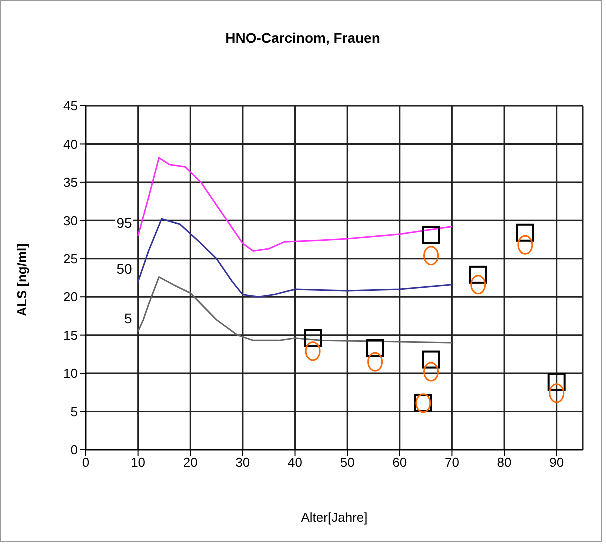  I want to click on y-tick-label: 0, so click(74, 450).